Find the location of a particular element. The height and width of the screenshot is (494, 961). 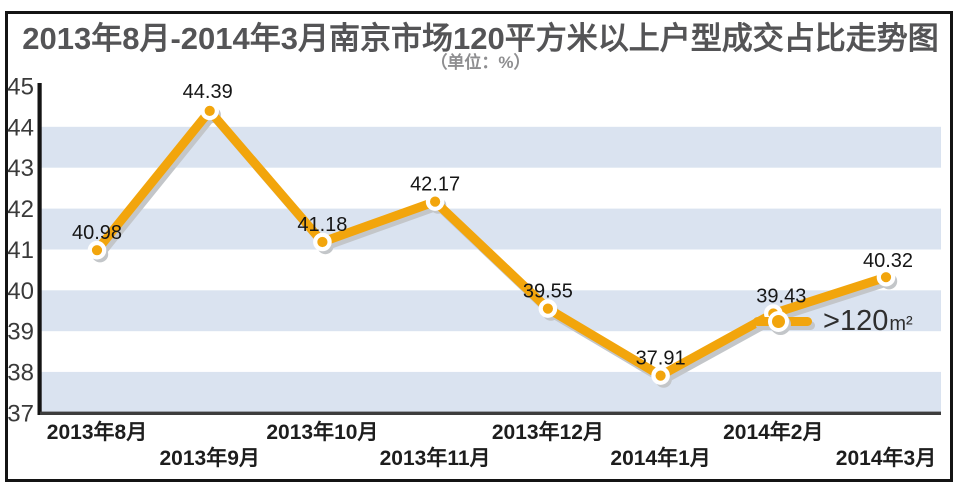

x-tick-label: 2013年11月 is located at coordinates (435, 458).